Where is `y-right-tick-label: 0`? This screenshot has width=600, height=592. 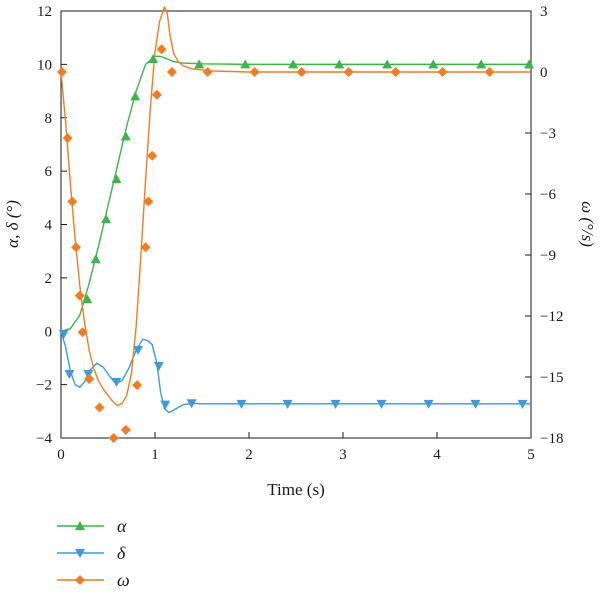
y-right-tick-label: 0 is located at coordinates (544, 73).